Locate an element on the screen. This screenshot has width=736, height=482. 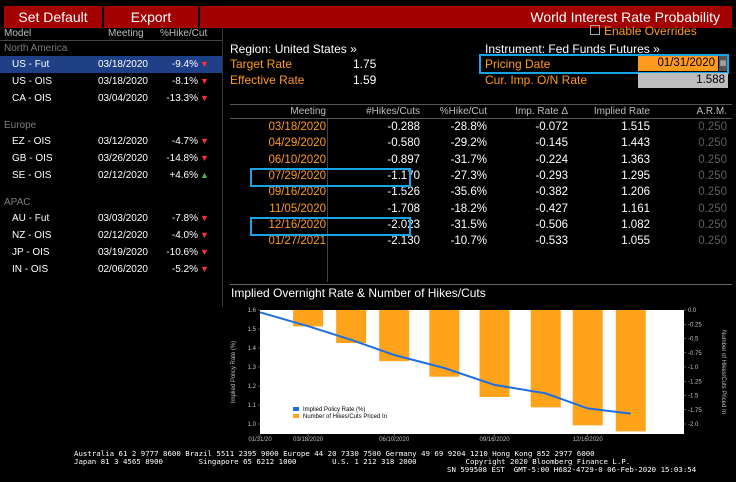
x-tick-label: 12/16/2020 is located at coordinates (588, 440).